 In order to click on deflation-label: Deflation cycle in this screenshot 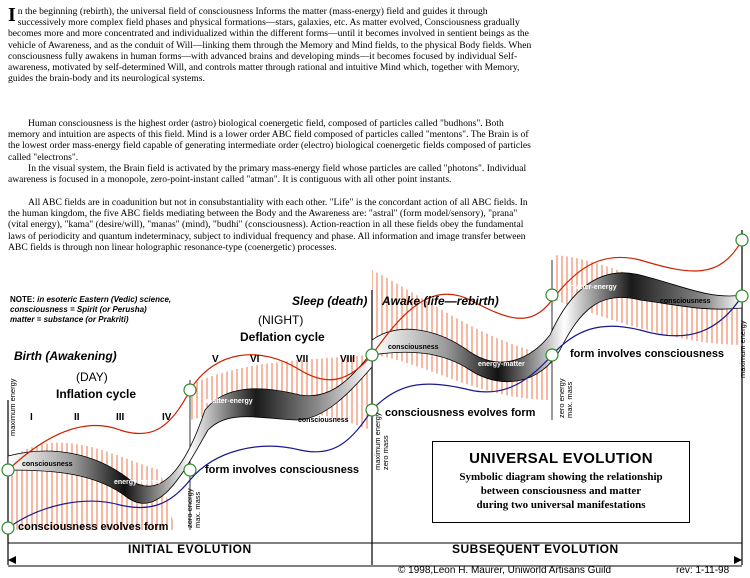, I will do `click(282, 337)`.